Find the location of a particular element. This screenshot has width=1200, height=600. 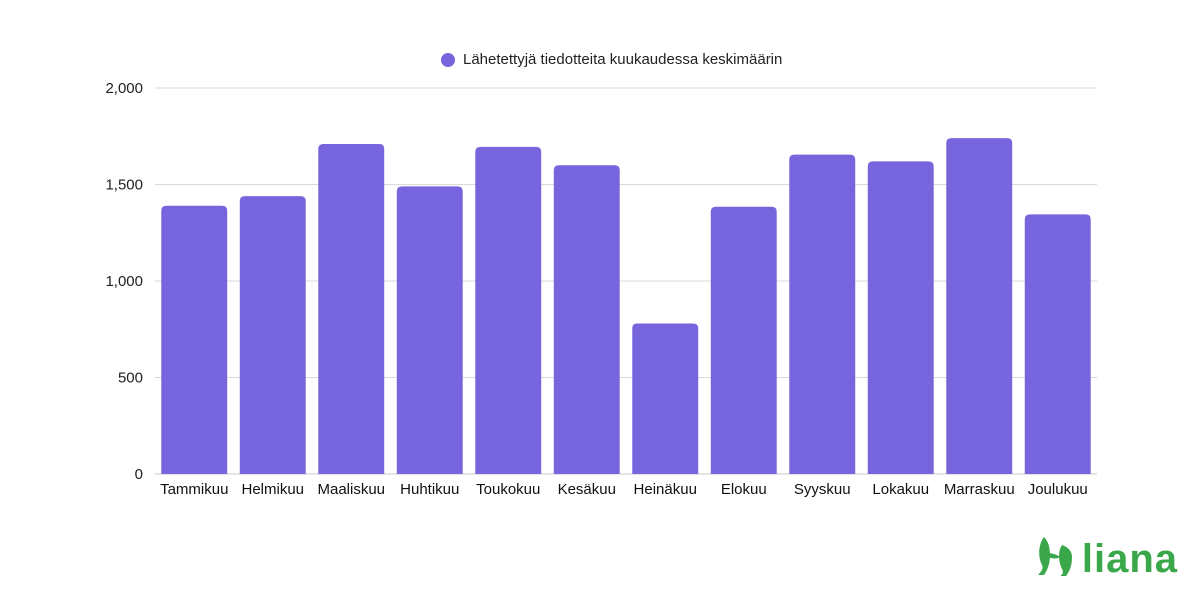

x-tick-label: Marraskuu is located at coordinates (979, 489).